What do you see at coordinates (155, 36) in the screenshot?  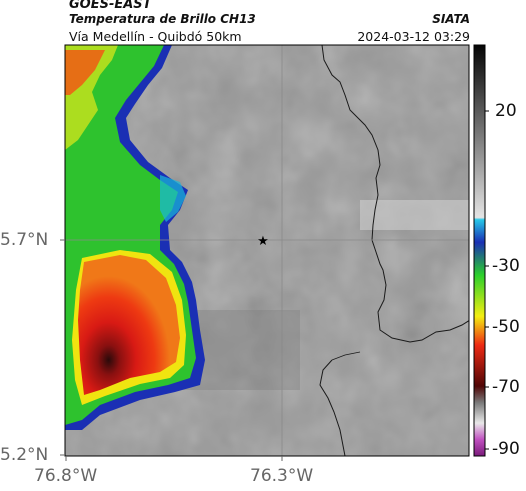 I see `region-label: Vía Medellín - Quibdó 50km` at bounding box center [155, 36].